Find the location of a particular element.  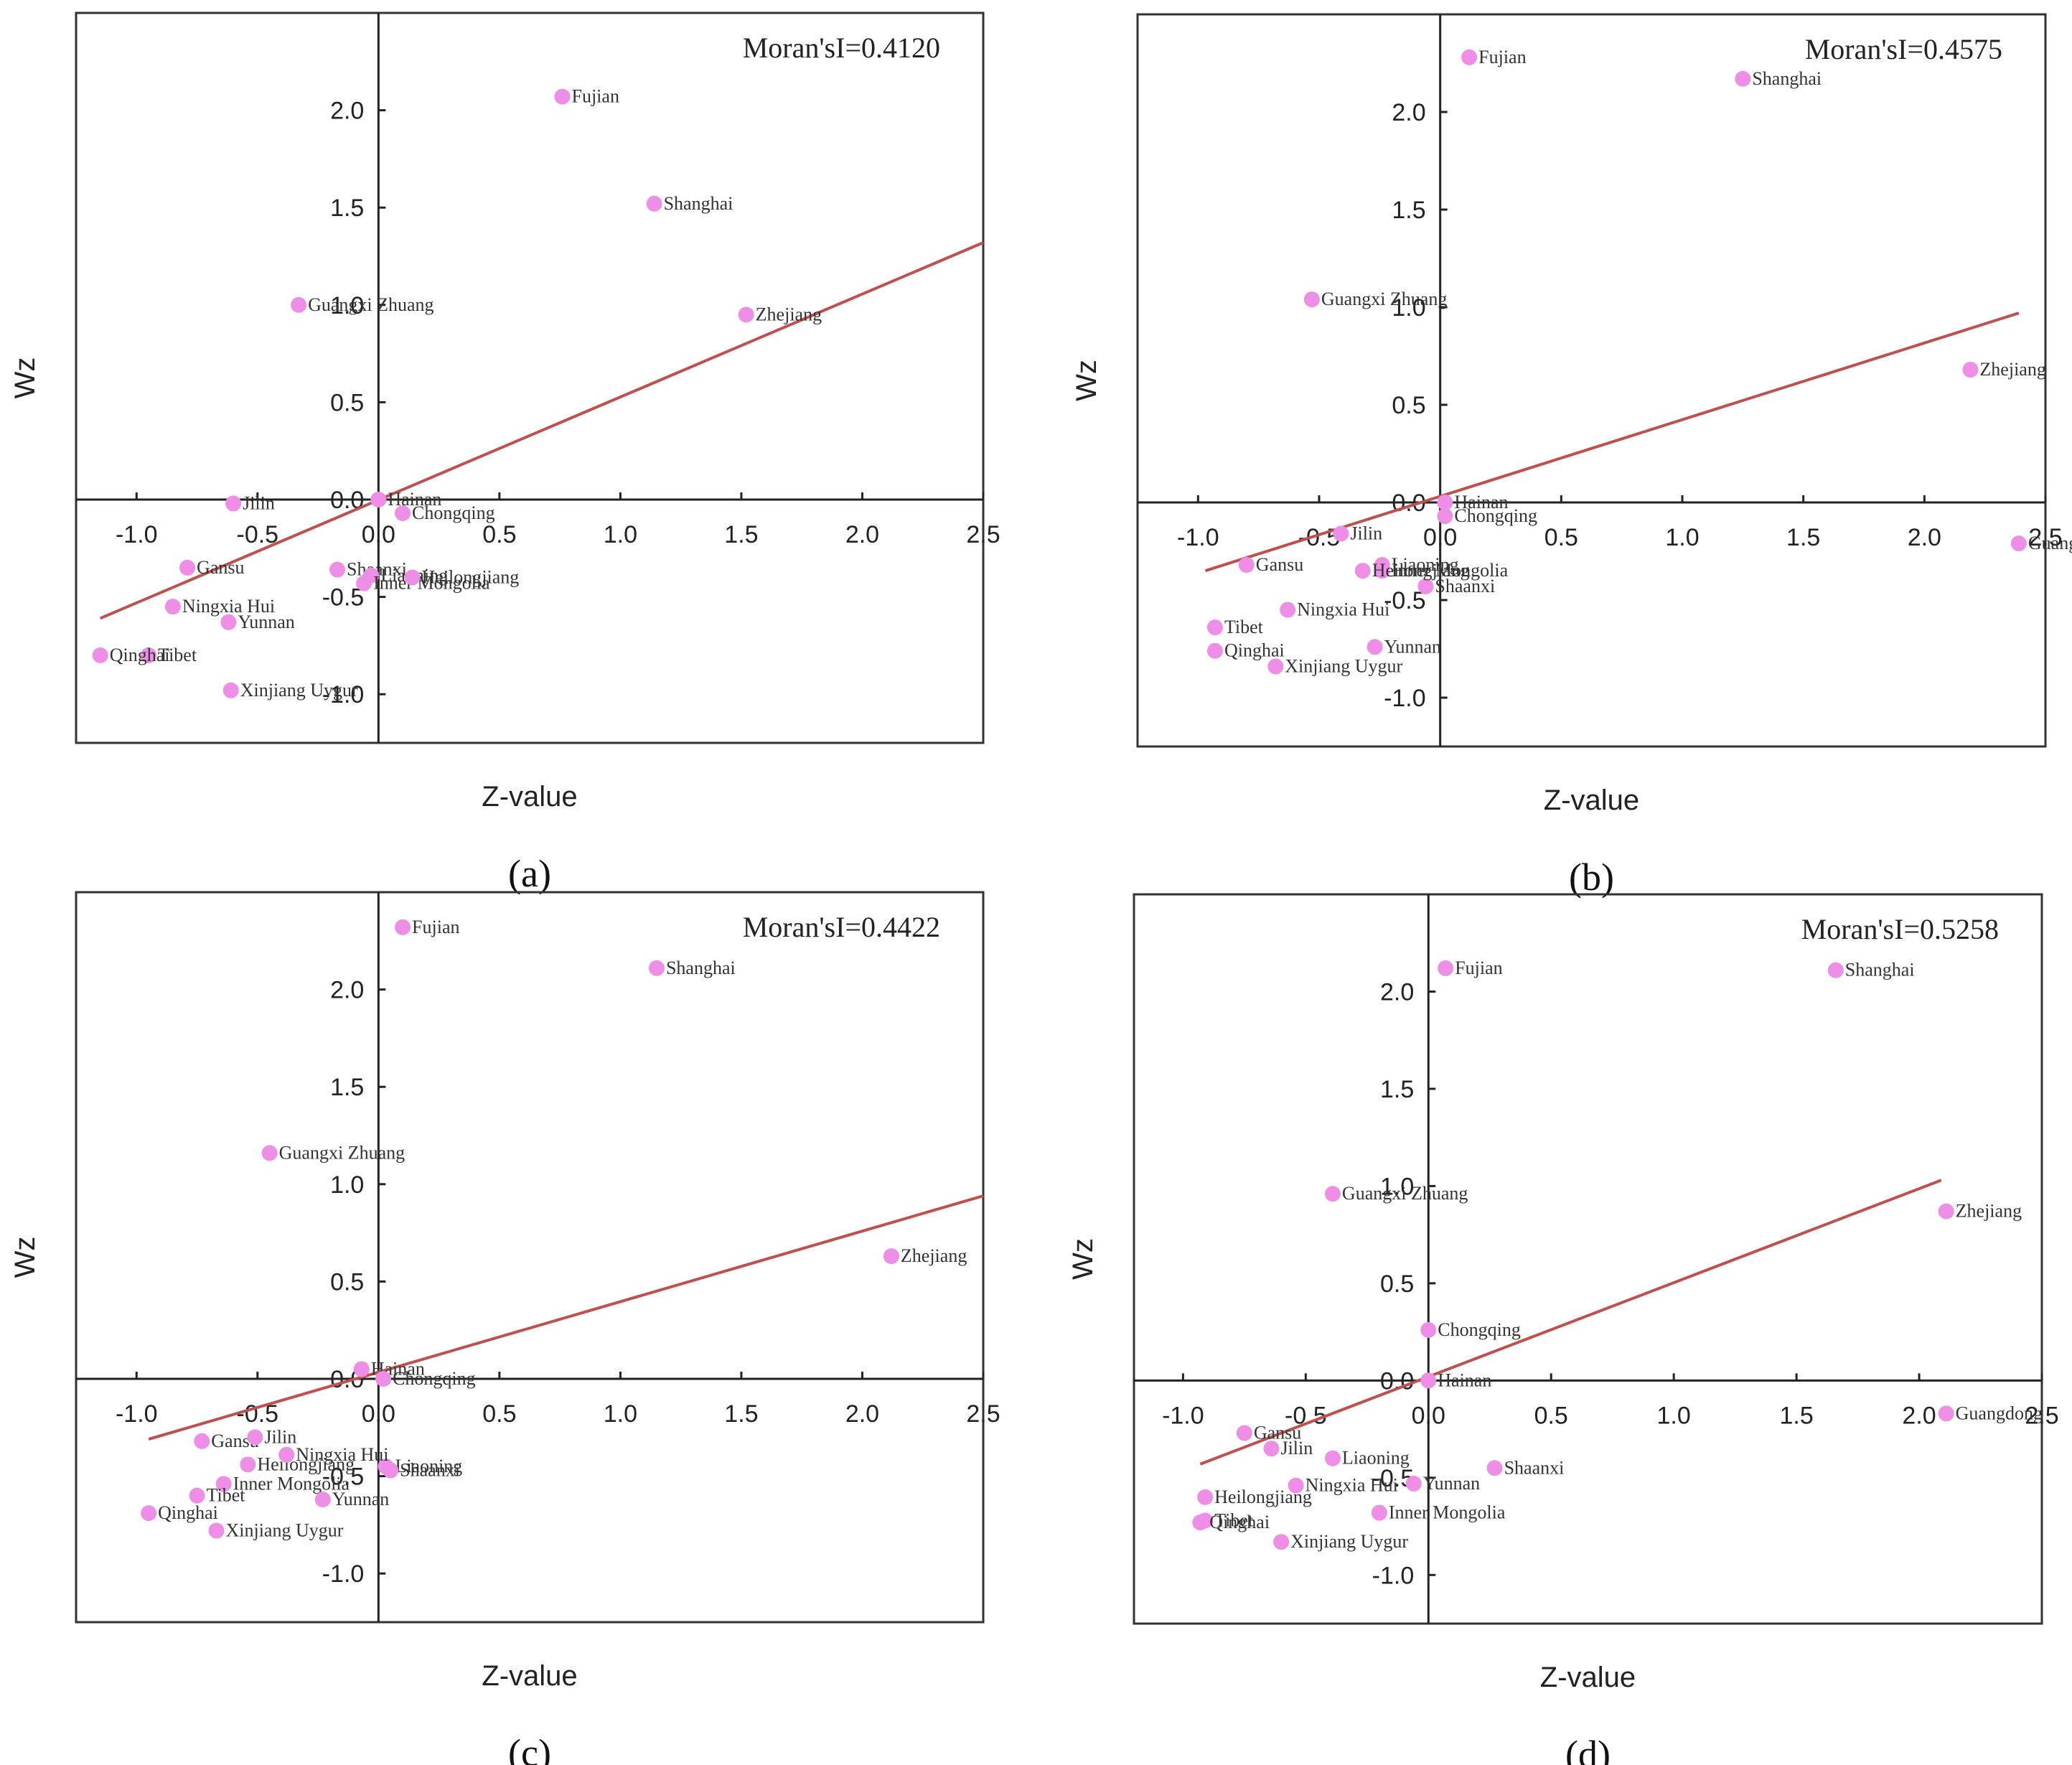

point-label: Heilongjiang is located at coordinates (1421, 571).